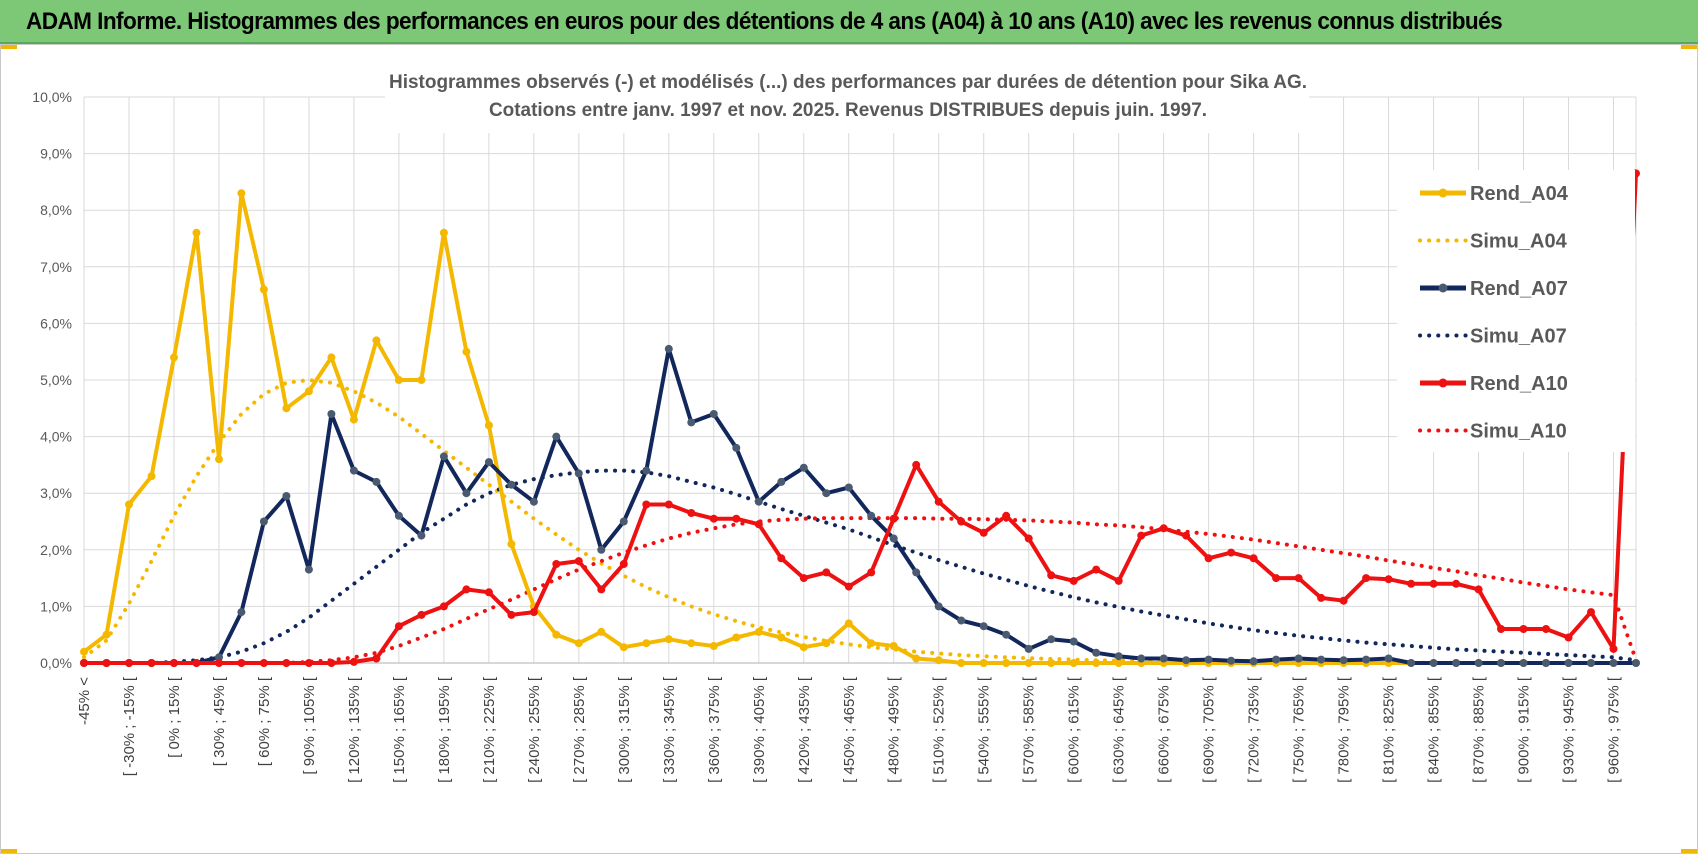 The height and width of the screenshot is (854, 1698). I want to click on x-tick-label: [ 240% ; 255% [, so click(534, 729).